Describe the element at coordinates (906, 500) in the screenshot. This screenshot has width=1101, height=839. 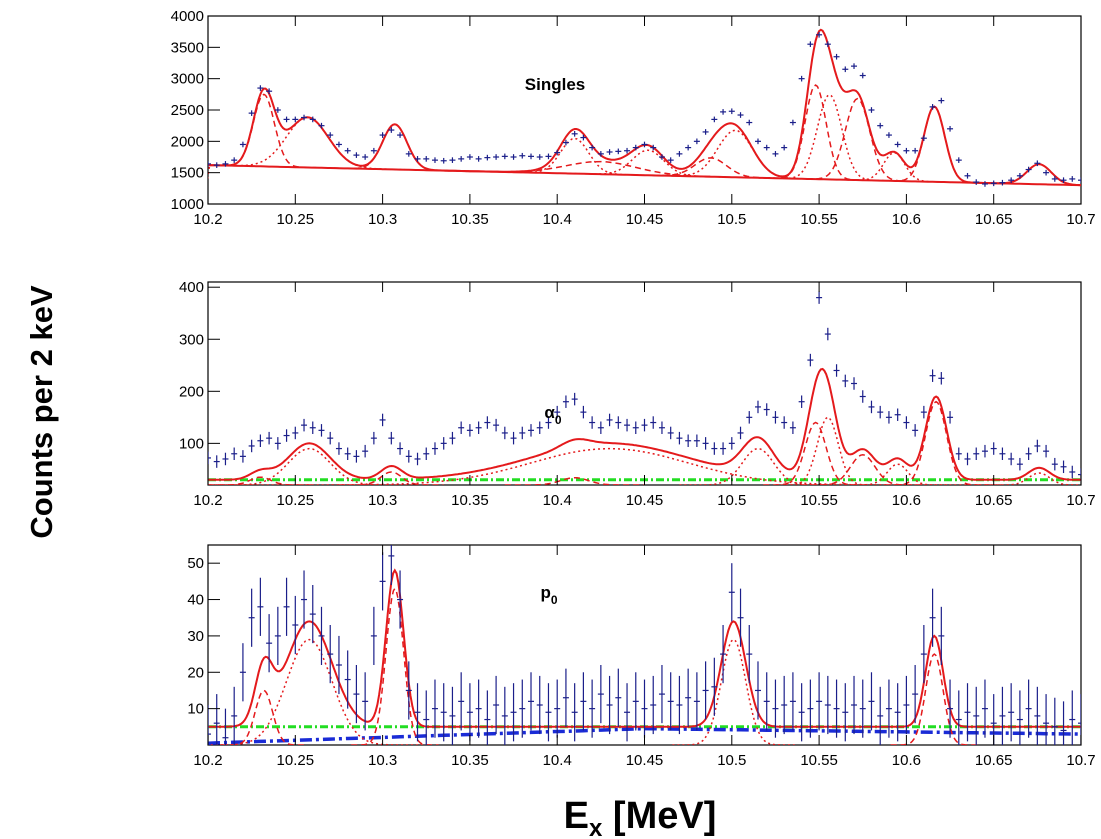
I see `x-tick-label: 10.6` at that location.